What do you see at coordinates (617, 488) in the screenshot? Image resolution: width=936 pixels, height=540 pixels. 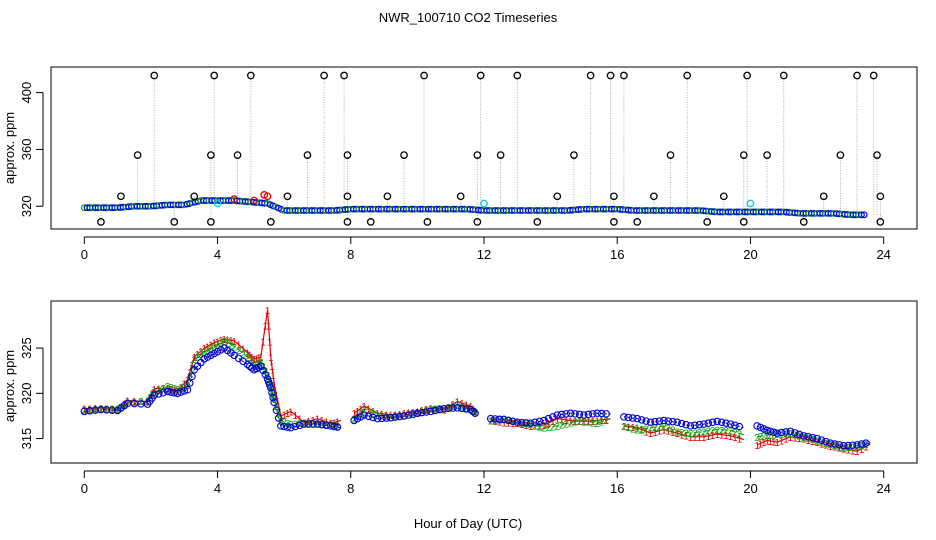 I see `bottom-x-tick-label: 16` at bounding box center [617, 488].